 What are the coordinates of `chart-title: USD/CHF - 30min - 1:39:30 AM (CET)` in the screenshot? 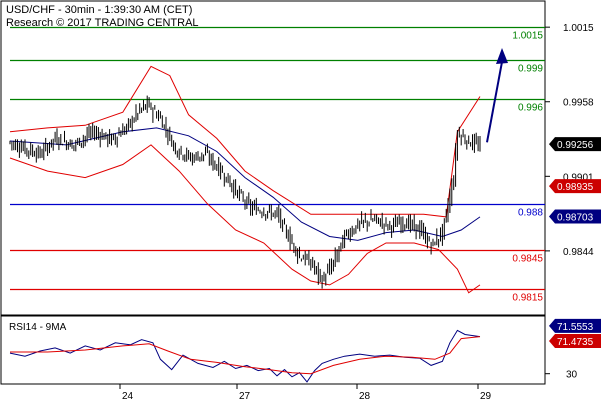 It's located at (99, 10).